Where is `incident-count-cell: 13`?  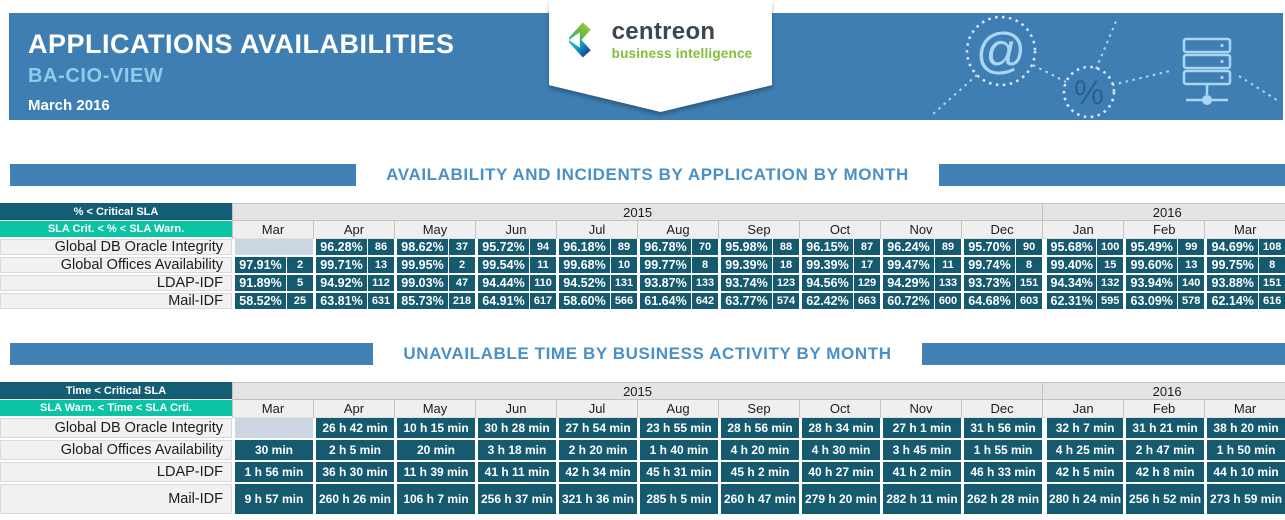 incident-count-cell: 13 is located at coordinates (1191, 266).